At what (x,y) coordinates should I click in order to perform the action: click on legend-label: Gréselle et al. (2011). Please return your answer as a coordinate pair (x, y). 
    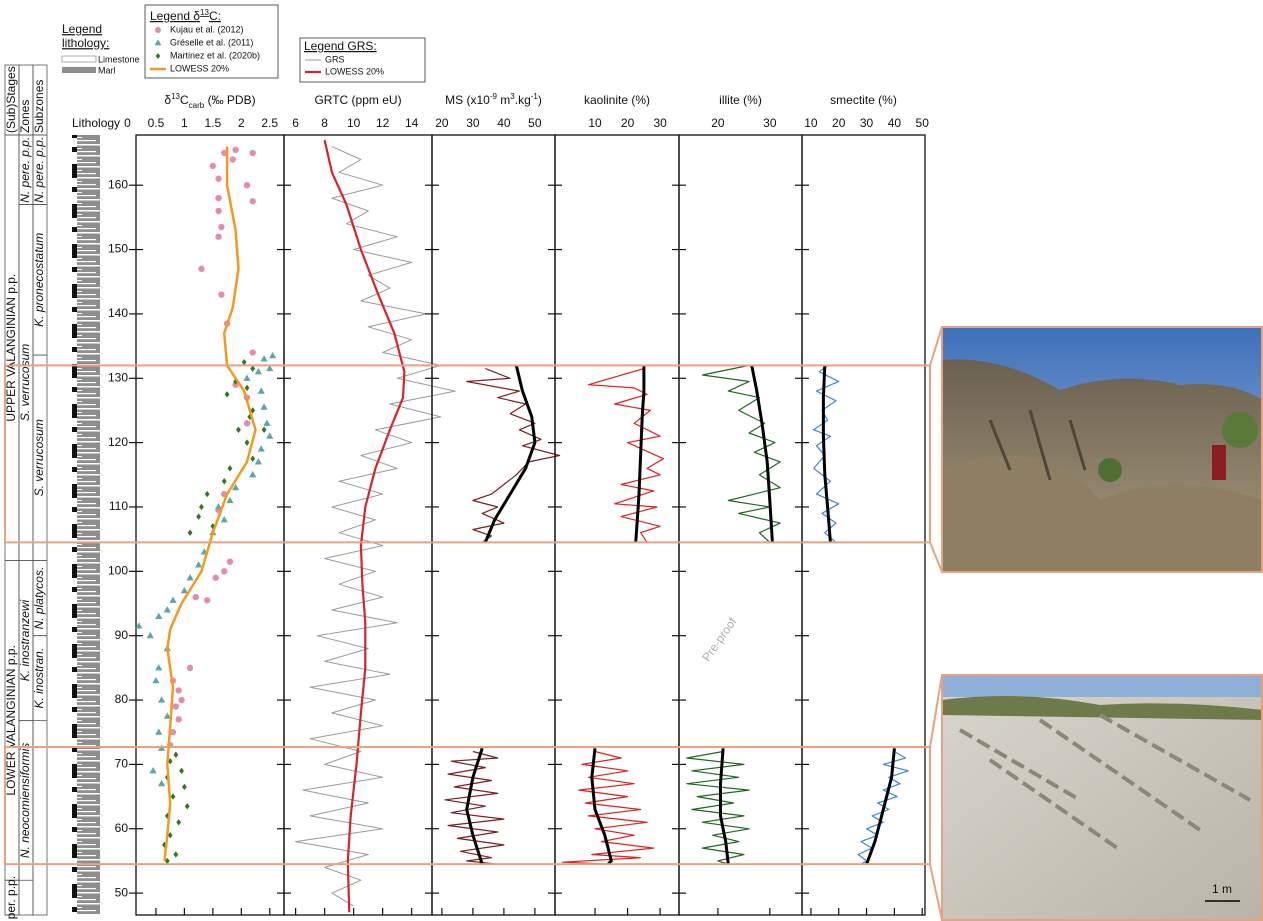
    Looking at the image, I should click on (211, 42).